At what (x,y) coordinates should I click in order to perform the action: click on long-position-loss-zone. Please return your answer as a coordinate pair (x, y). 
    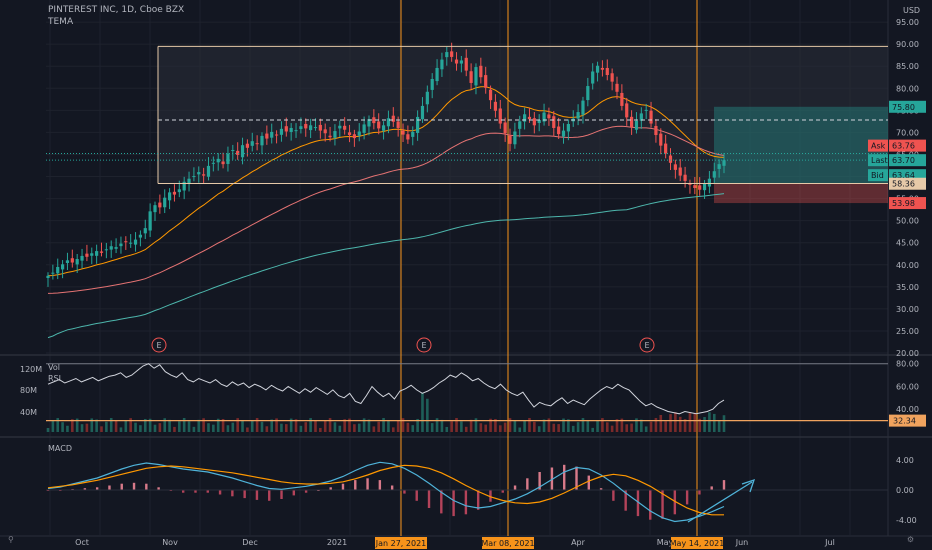
    Looking at the image, I should click on (801, 193).